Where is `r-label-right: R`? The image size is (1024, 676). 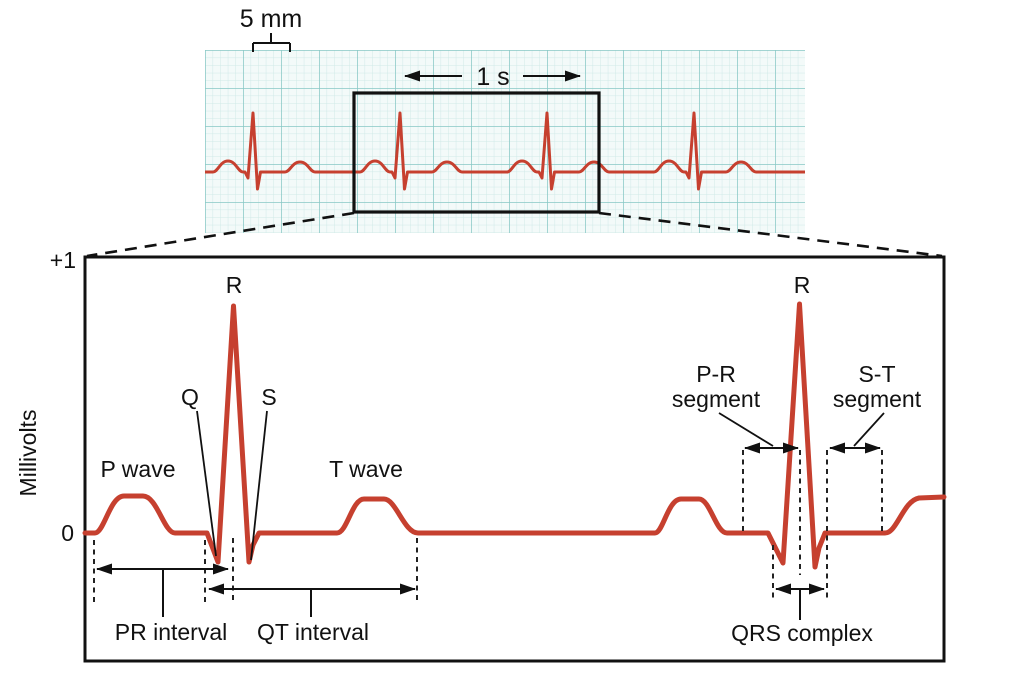 r-label-right: R is located at coordinates (802, 285).